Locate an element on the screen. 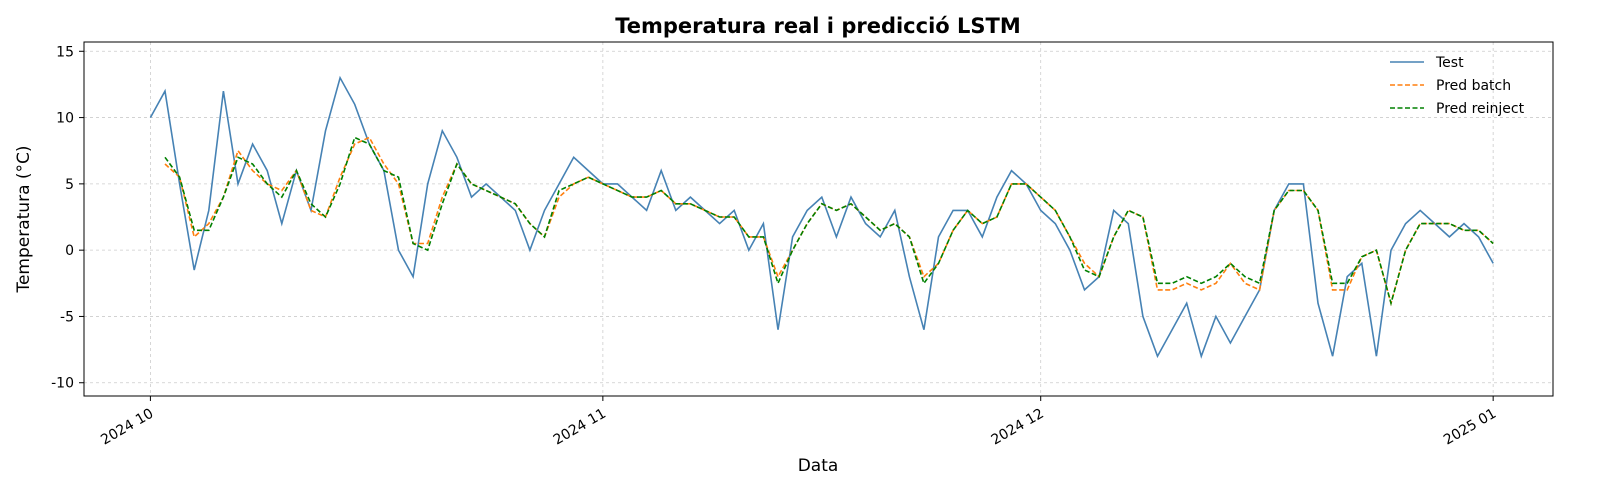 The image size is (1600, 500). legend-label: Pred batch is located at coordinates (1473, 86).